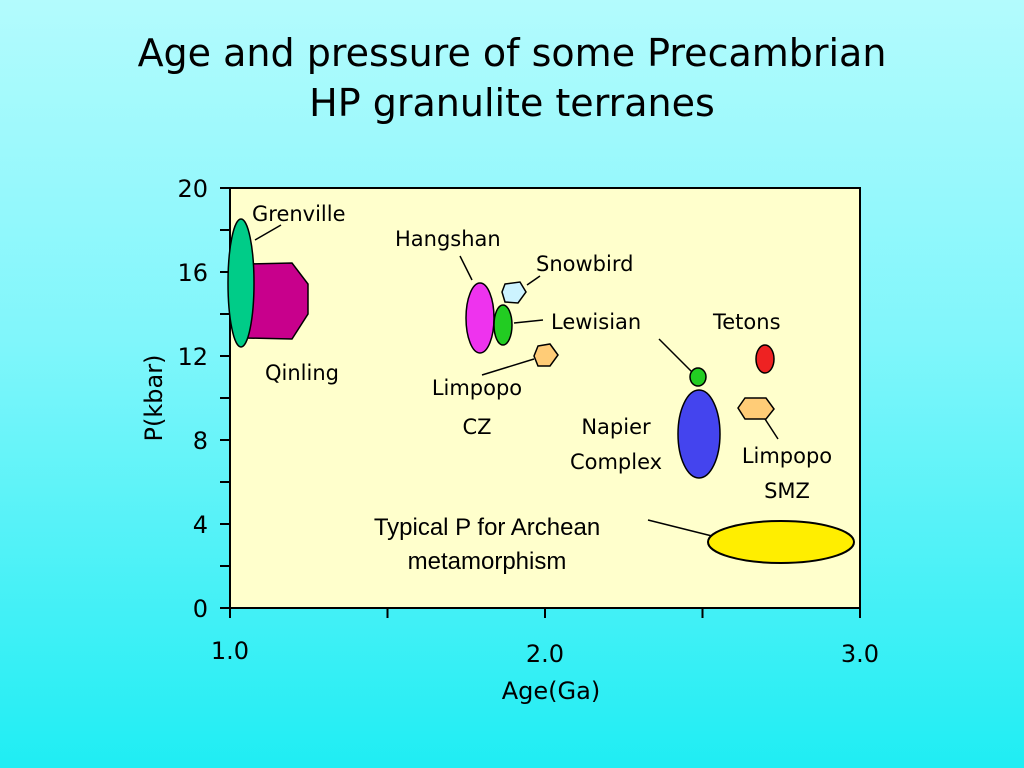  What do you see at coordinates (699, 434) in the screenshot?
I see `region-napier-complex` at bounding box center [699, 434].